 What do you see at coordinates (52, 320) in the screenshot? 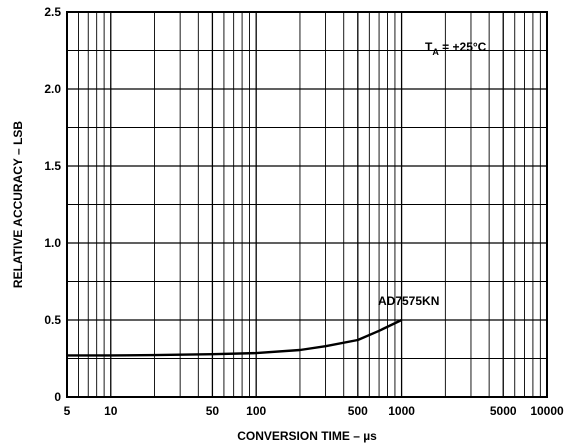
I see `y-tick-label: 0.5` at bounding box center [52, 320].